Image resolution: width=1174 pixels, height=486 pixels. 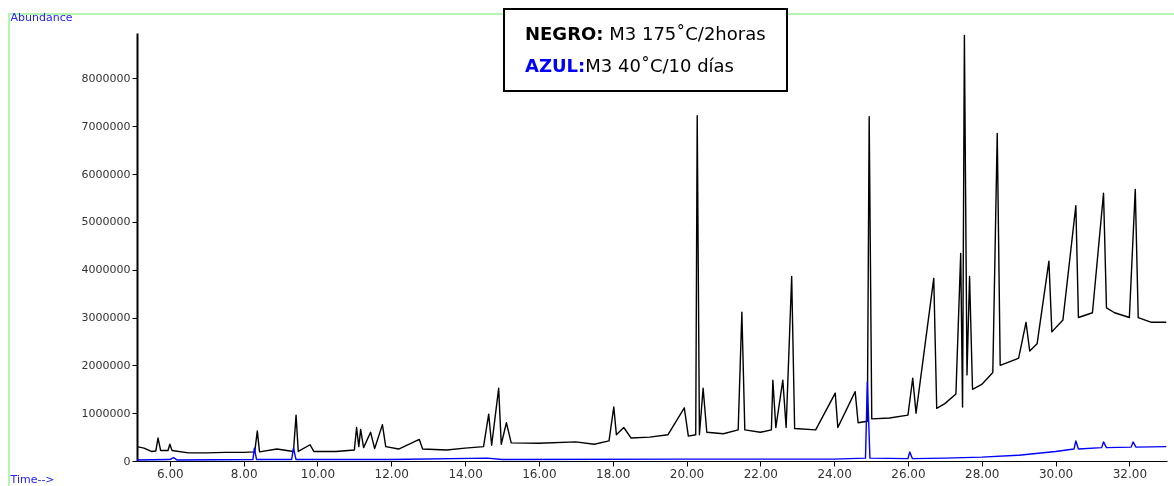 I want to click on x-tick-label: 16.00, so click(x=539, y=473).